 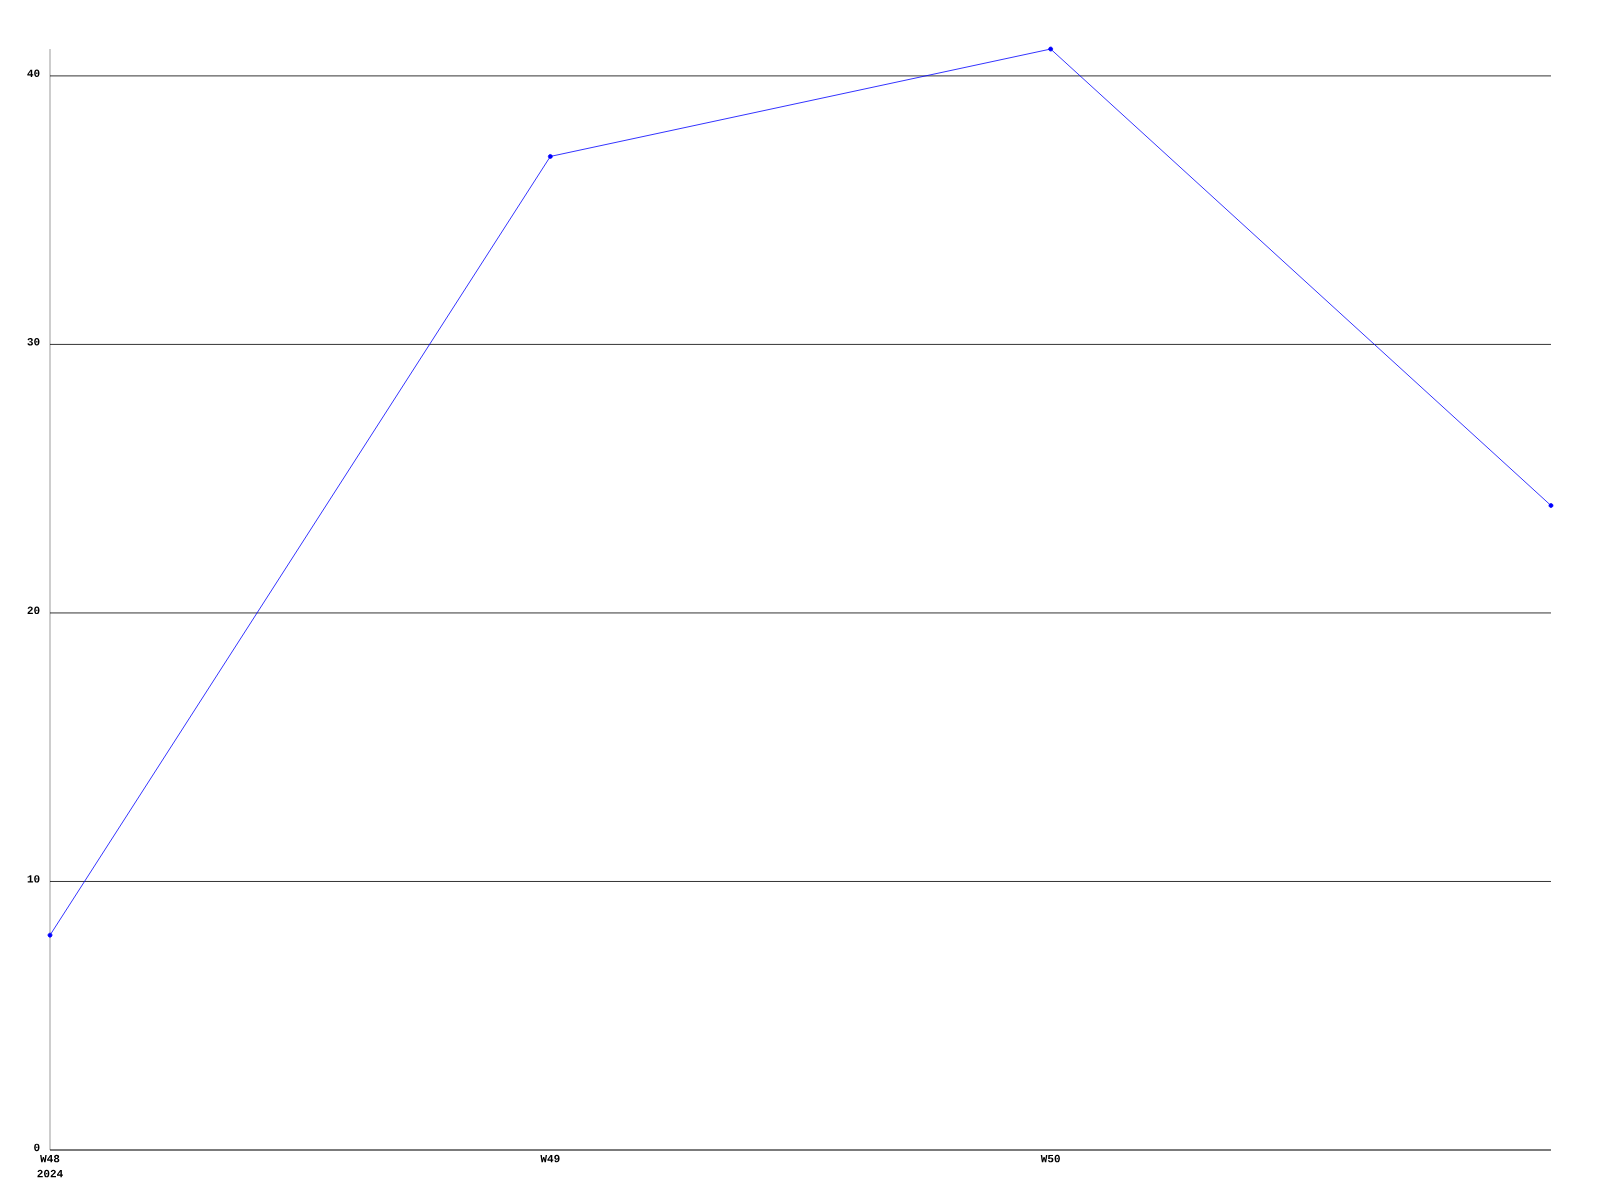 What do you see at coordinates (33, 610) in the screenshot?
I see `y-tick-label: 20` at bounding box center [33, 610].